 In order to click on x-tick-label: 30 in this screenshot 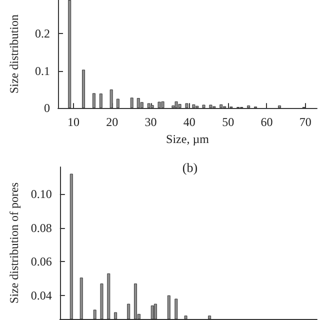, I will do `click(150, 122)`.